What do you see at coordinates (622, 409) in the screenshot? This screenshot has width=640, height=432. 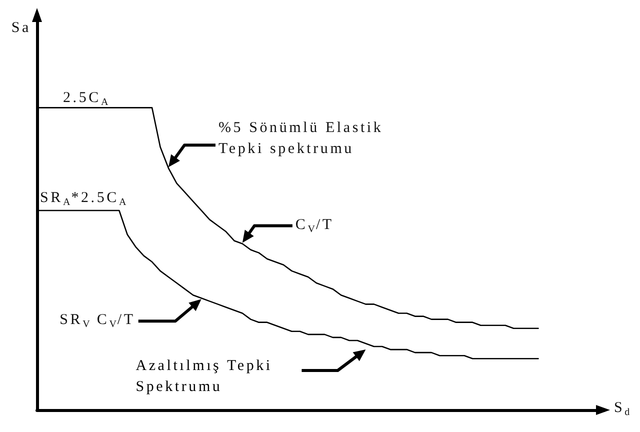 I see `x-axis-title: S$_{d}$` at bounding box center [622, 409].